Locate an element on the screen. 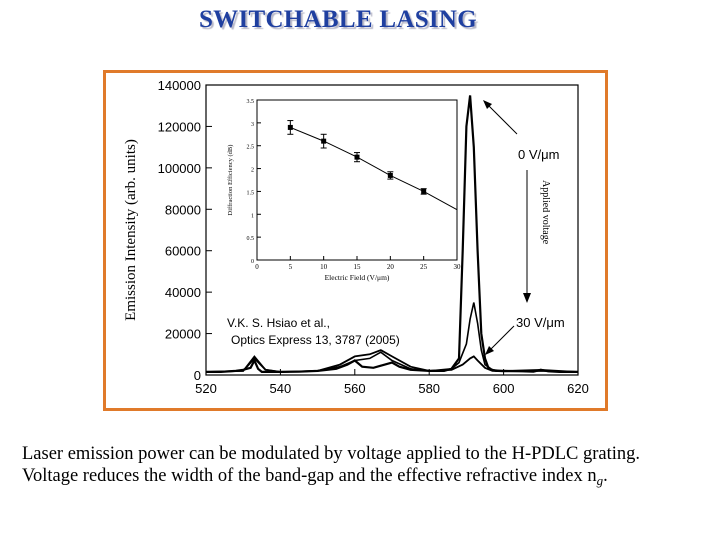 The width and height of the screenshot is (720, 540). inset-y-tick-label: 3 is located at coordinates (252, 125).